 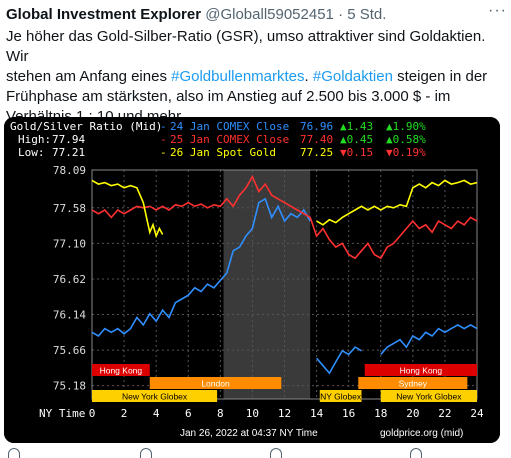 I want to click on legend-change: ▲1.43, so click(x=356, y=126).